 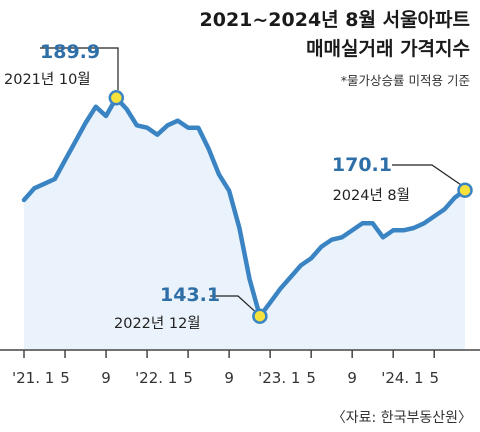 I want to click on x-tick-label: '23. 1, so click(x=279, y=378).